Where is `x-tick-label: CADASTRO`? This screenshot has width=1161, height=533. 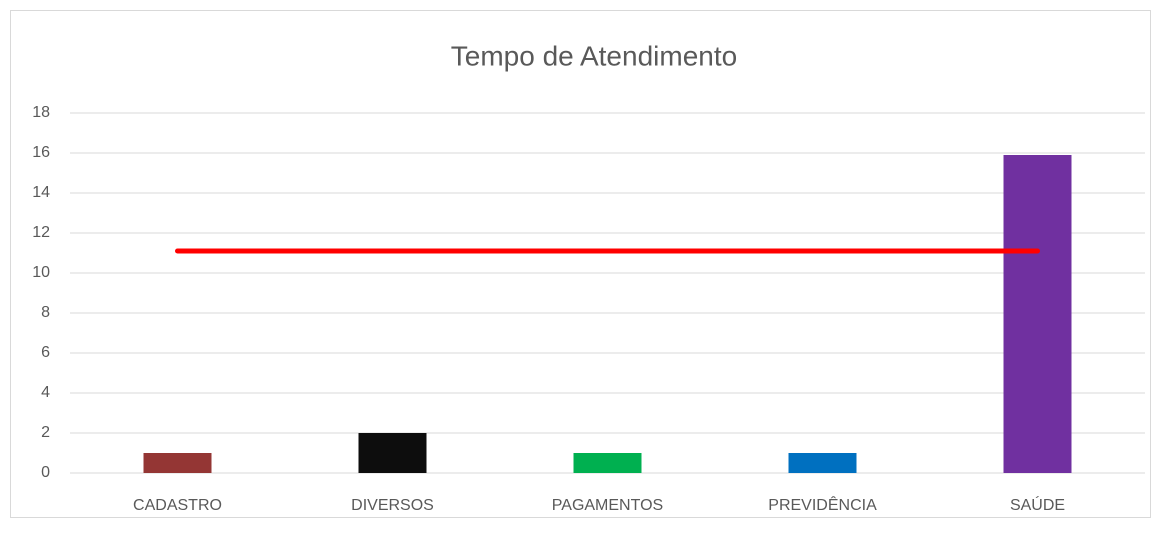
x-tick-label: CADASTRO is located at coordinates (177, 505).